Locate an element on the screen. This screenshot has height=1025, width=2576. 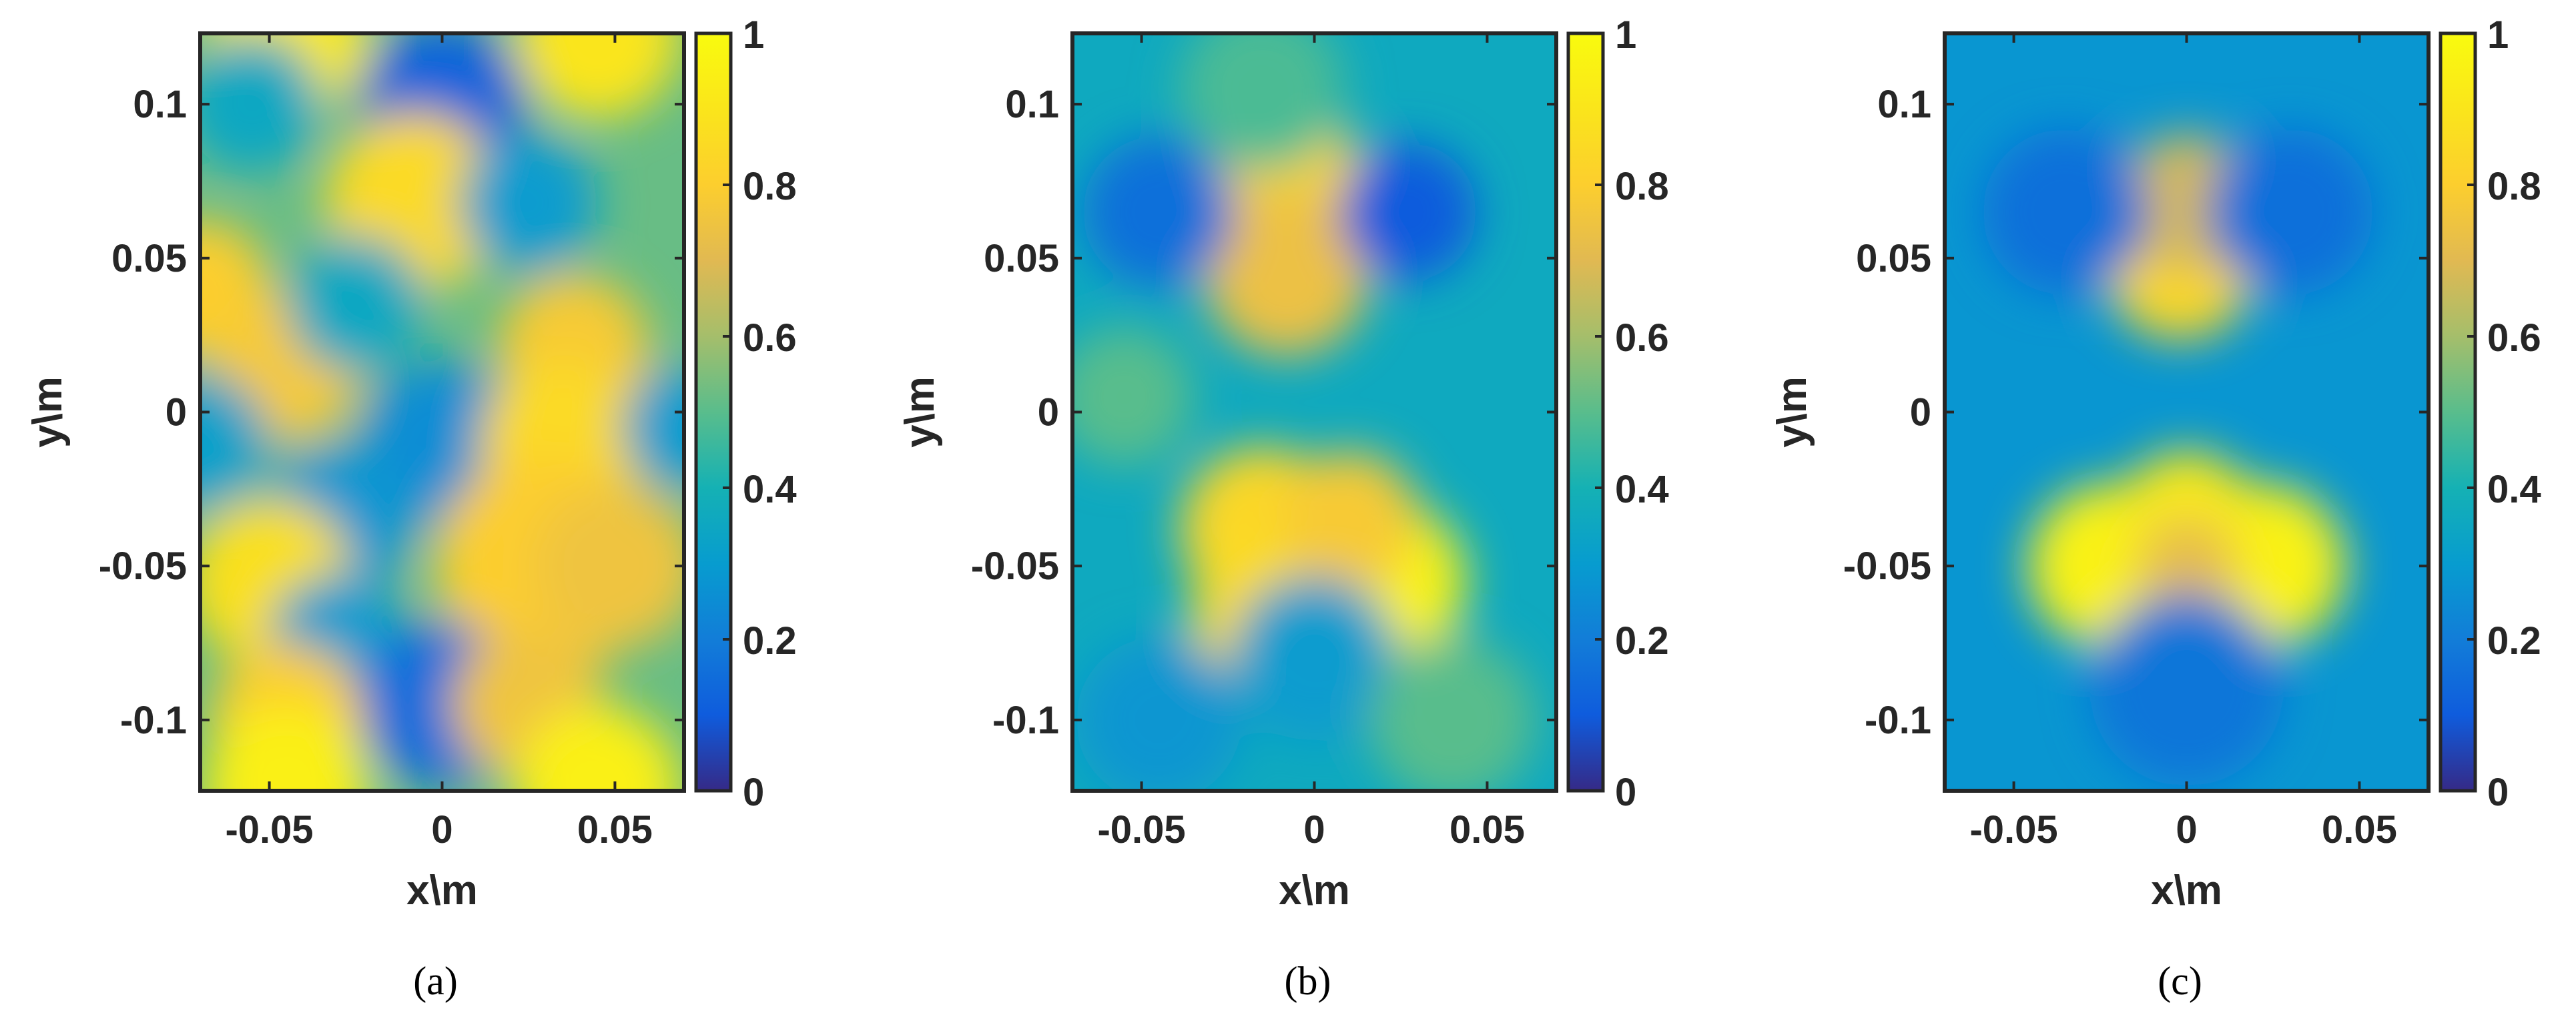
subfigure-caption: (a) is located at coordinates (436, 981).